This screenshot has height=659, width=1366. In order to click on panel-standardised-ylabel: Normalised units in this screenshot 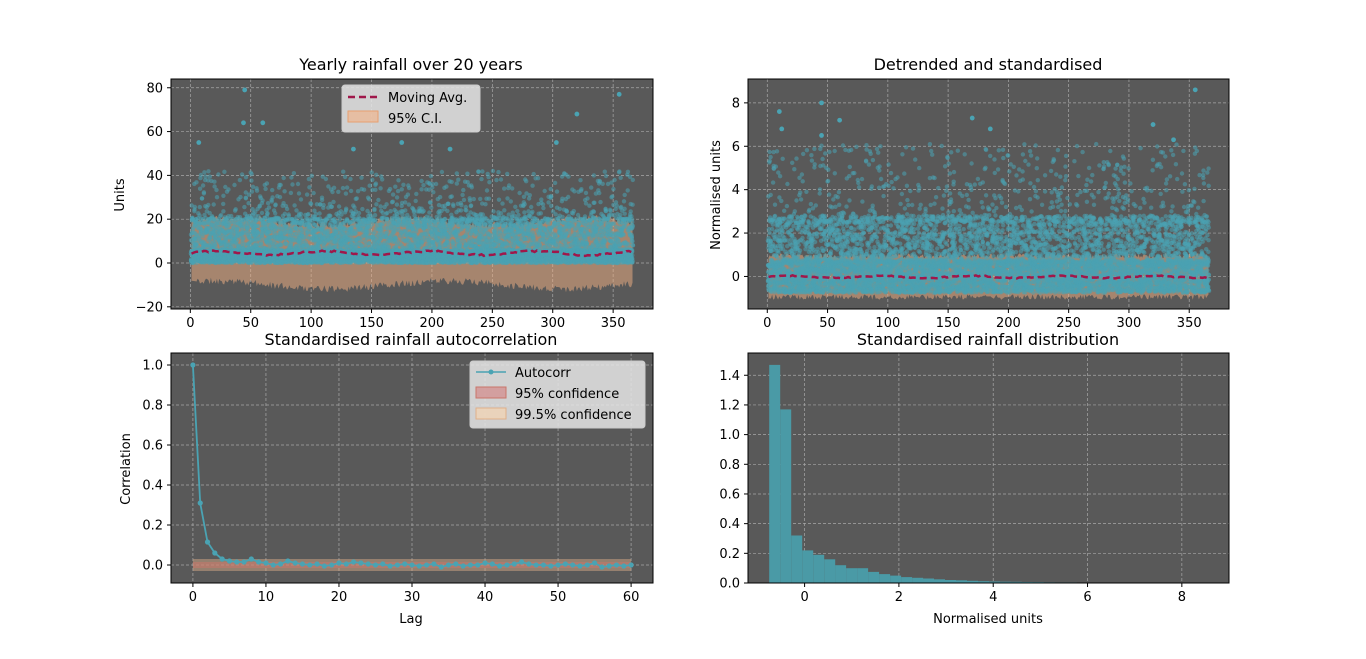, I will do `click(716, 195)`.